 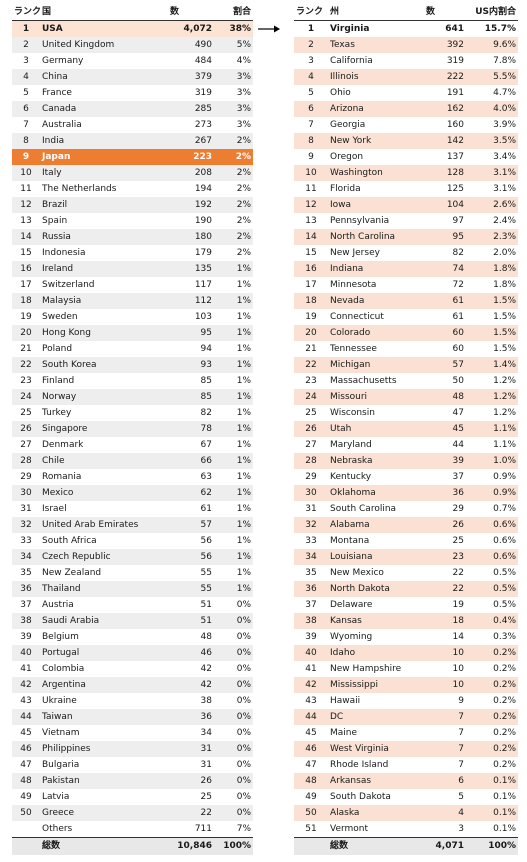 What do you see at coordinates (104, 781) in the screenshot?
I see `name-cell: Pakistan` at bounding box center [104, 781].